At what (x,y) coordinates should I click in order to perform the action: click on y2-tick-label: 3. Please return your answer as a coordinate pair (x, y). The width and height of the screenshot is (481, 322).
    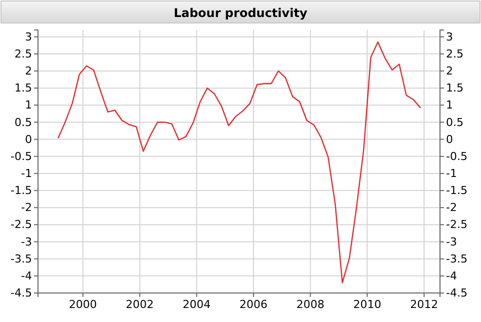
    Looking at the image, I should click on (449, 37).